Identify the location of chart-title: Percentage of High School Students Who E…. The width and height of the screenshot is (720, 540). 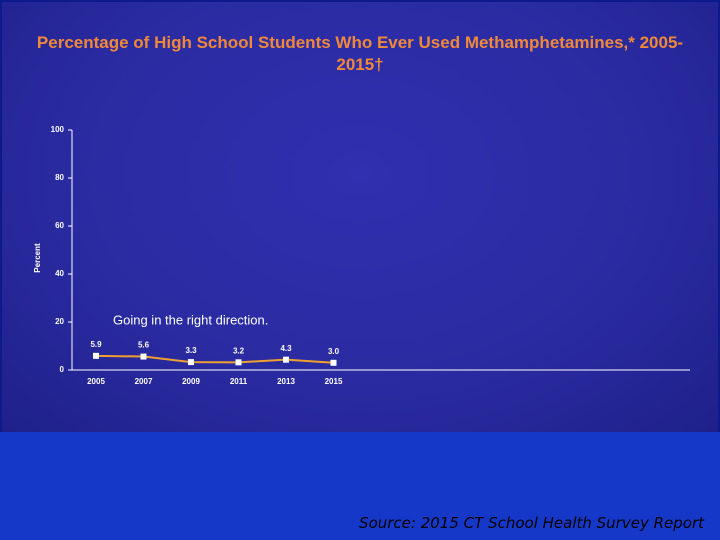
(360, 53).